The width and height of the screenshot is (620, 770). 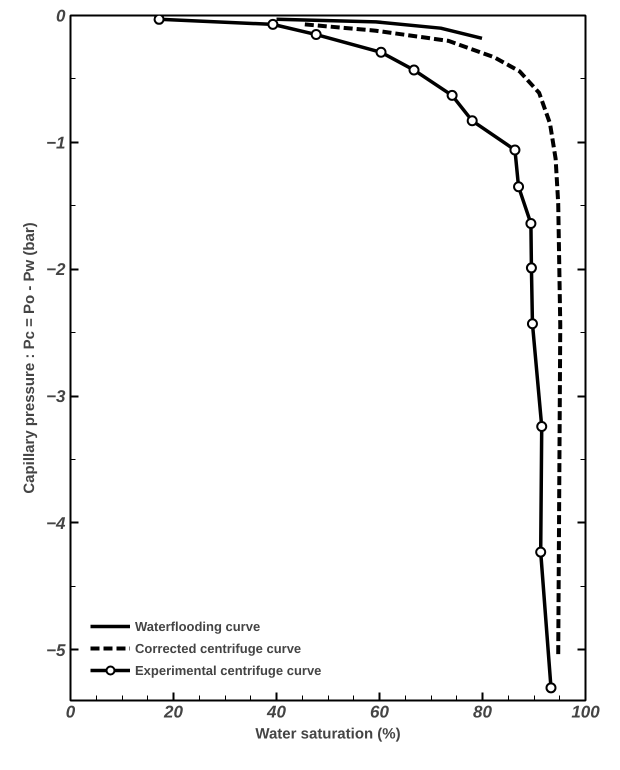 What do you see at coordinates (56, 142) in the screenshot?
I see `y-tick-label: −1` at bounding box center [56, 142].